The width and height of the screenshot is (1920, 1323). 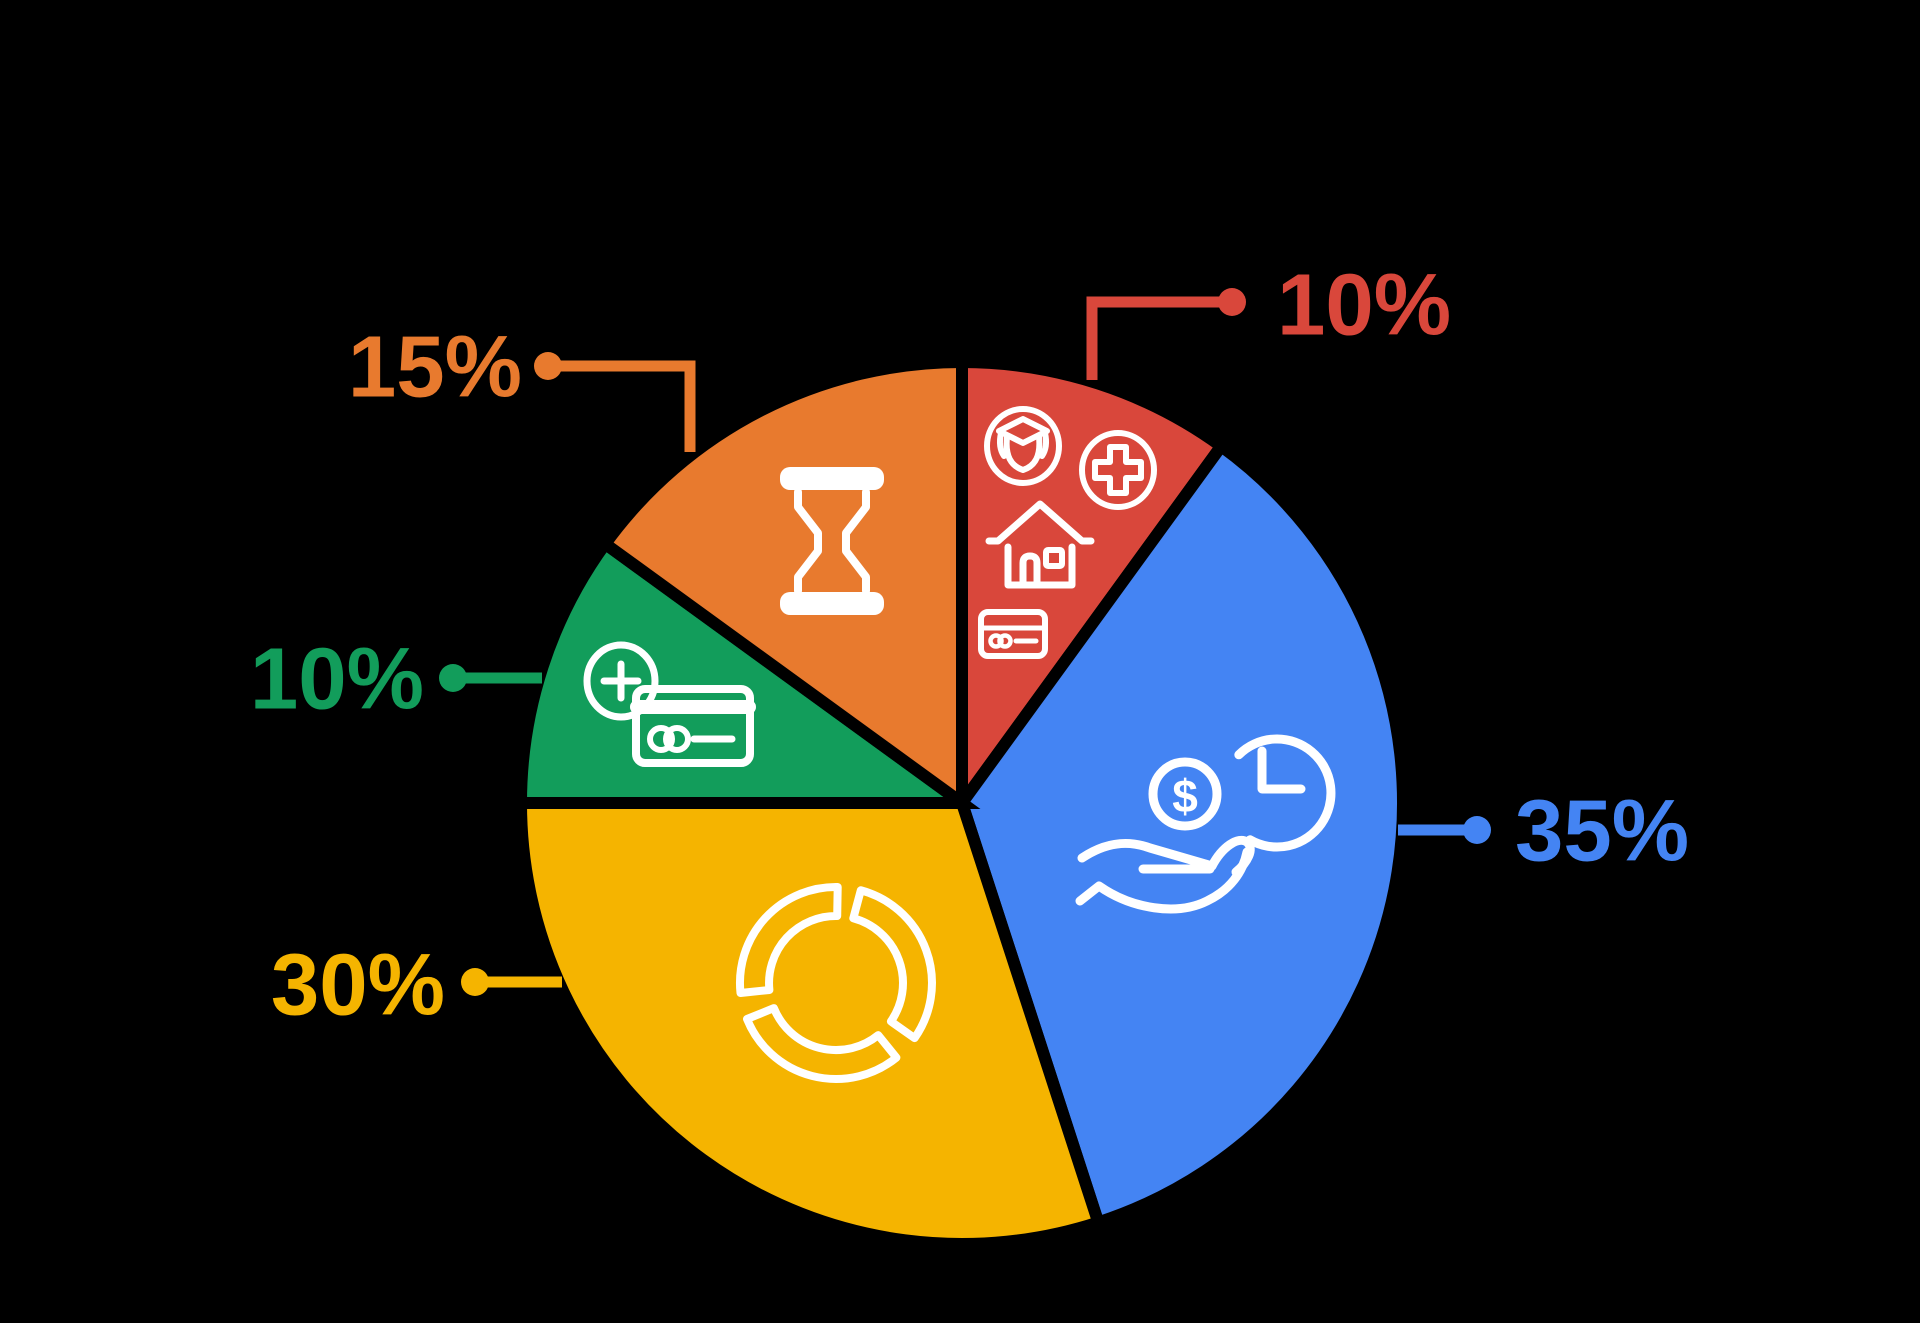 What do you see at coordinates (832, 478) in the screenshot?
I see `hourglass-top-bar` at bounding box center [832, 478].